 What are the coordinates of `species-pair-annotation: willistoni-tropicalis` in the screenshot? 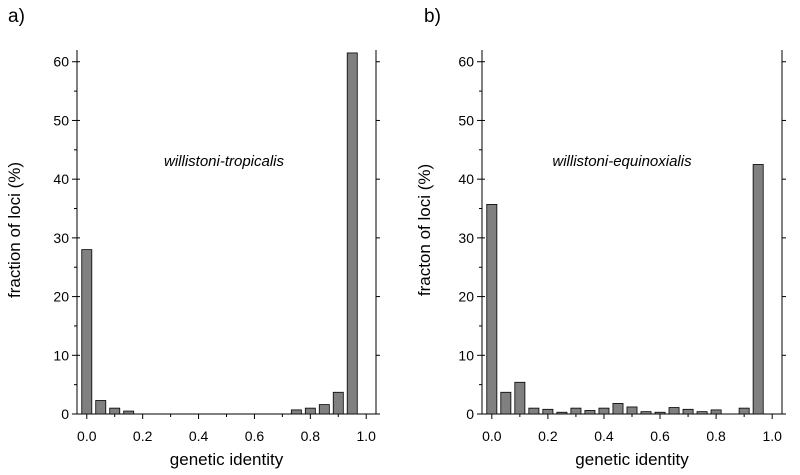 It's located at (224, 161).